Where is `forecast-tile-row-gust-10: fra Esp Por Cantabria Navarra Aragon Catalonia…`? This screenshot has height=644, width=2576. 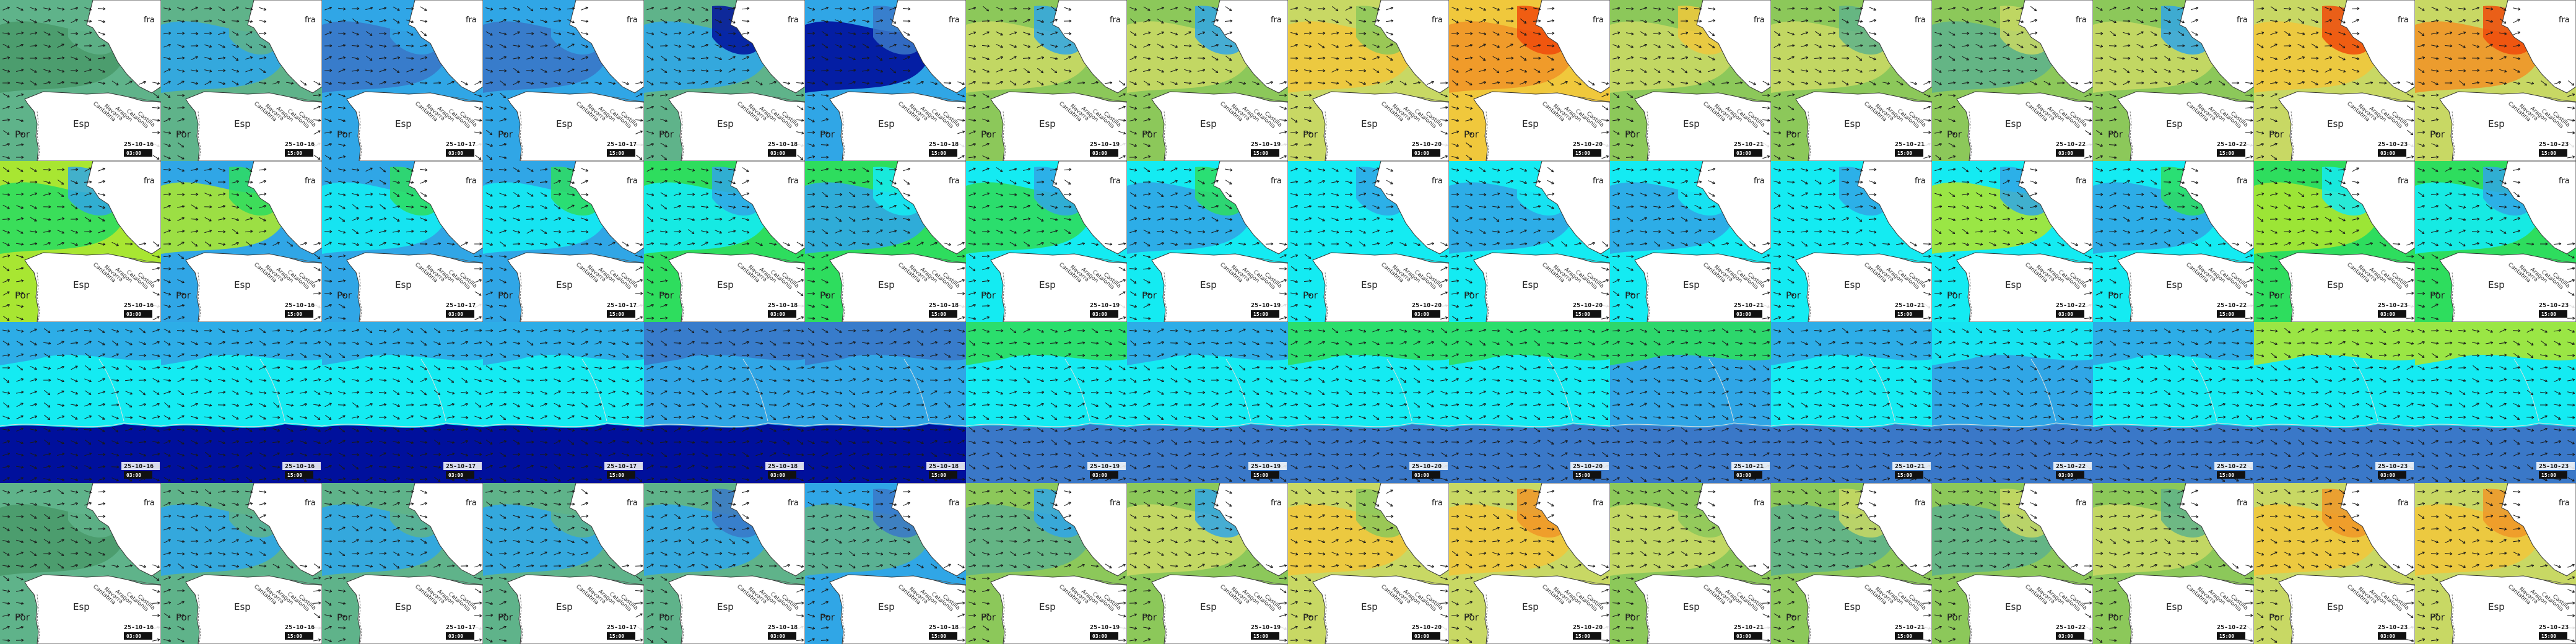
forecast-tile-row-gust-10: fra Esp Por Cantabria Navarra Aragon Catalonia… is located at coordinates (1529, 563).